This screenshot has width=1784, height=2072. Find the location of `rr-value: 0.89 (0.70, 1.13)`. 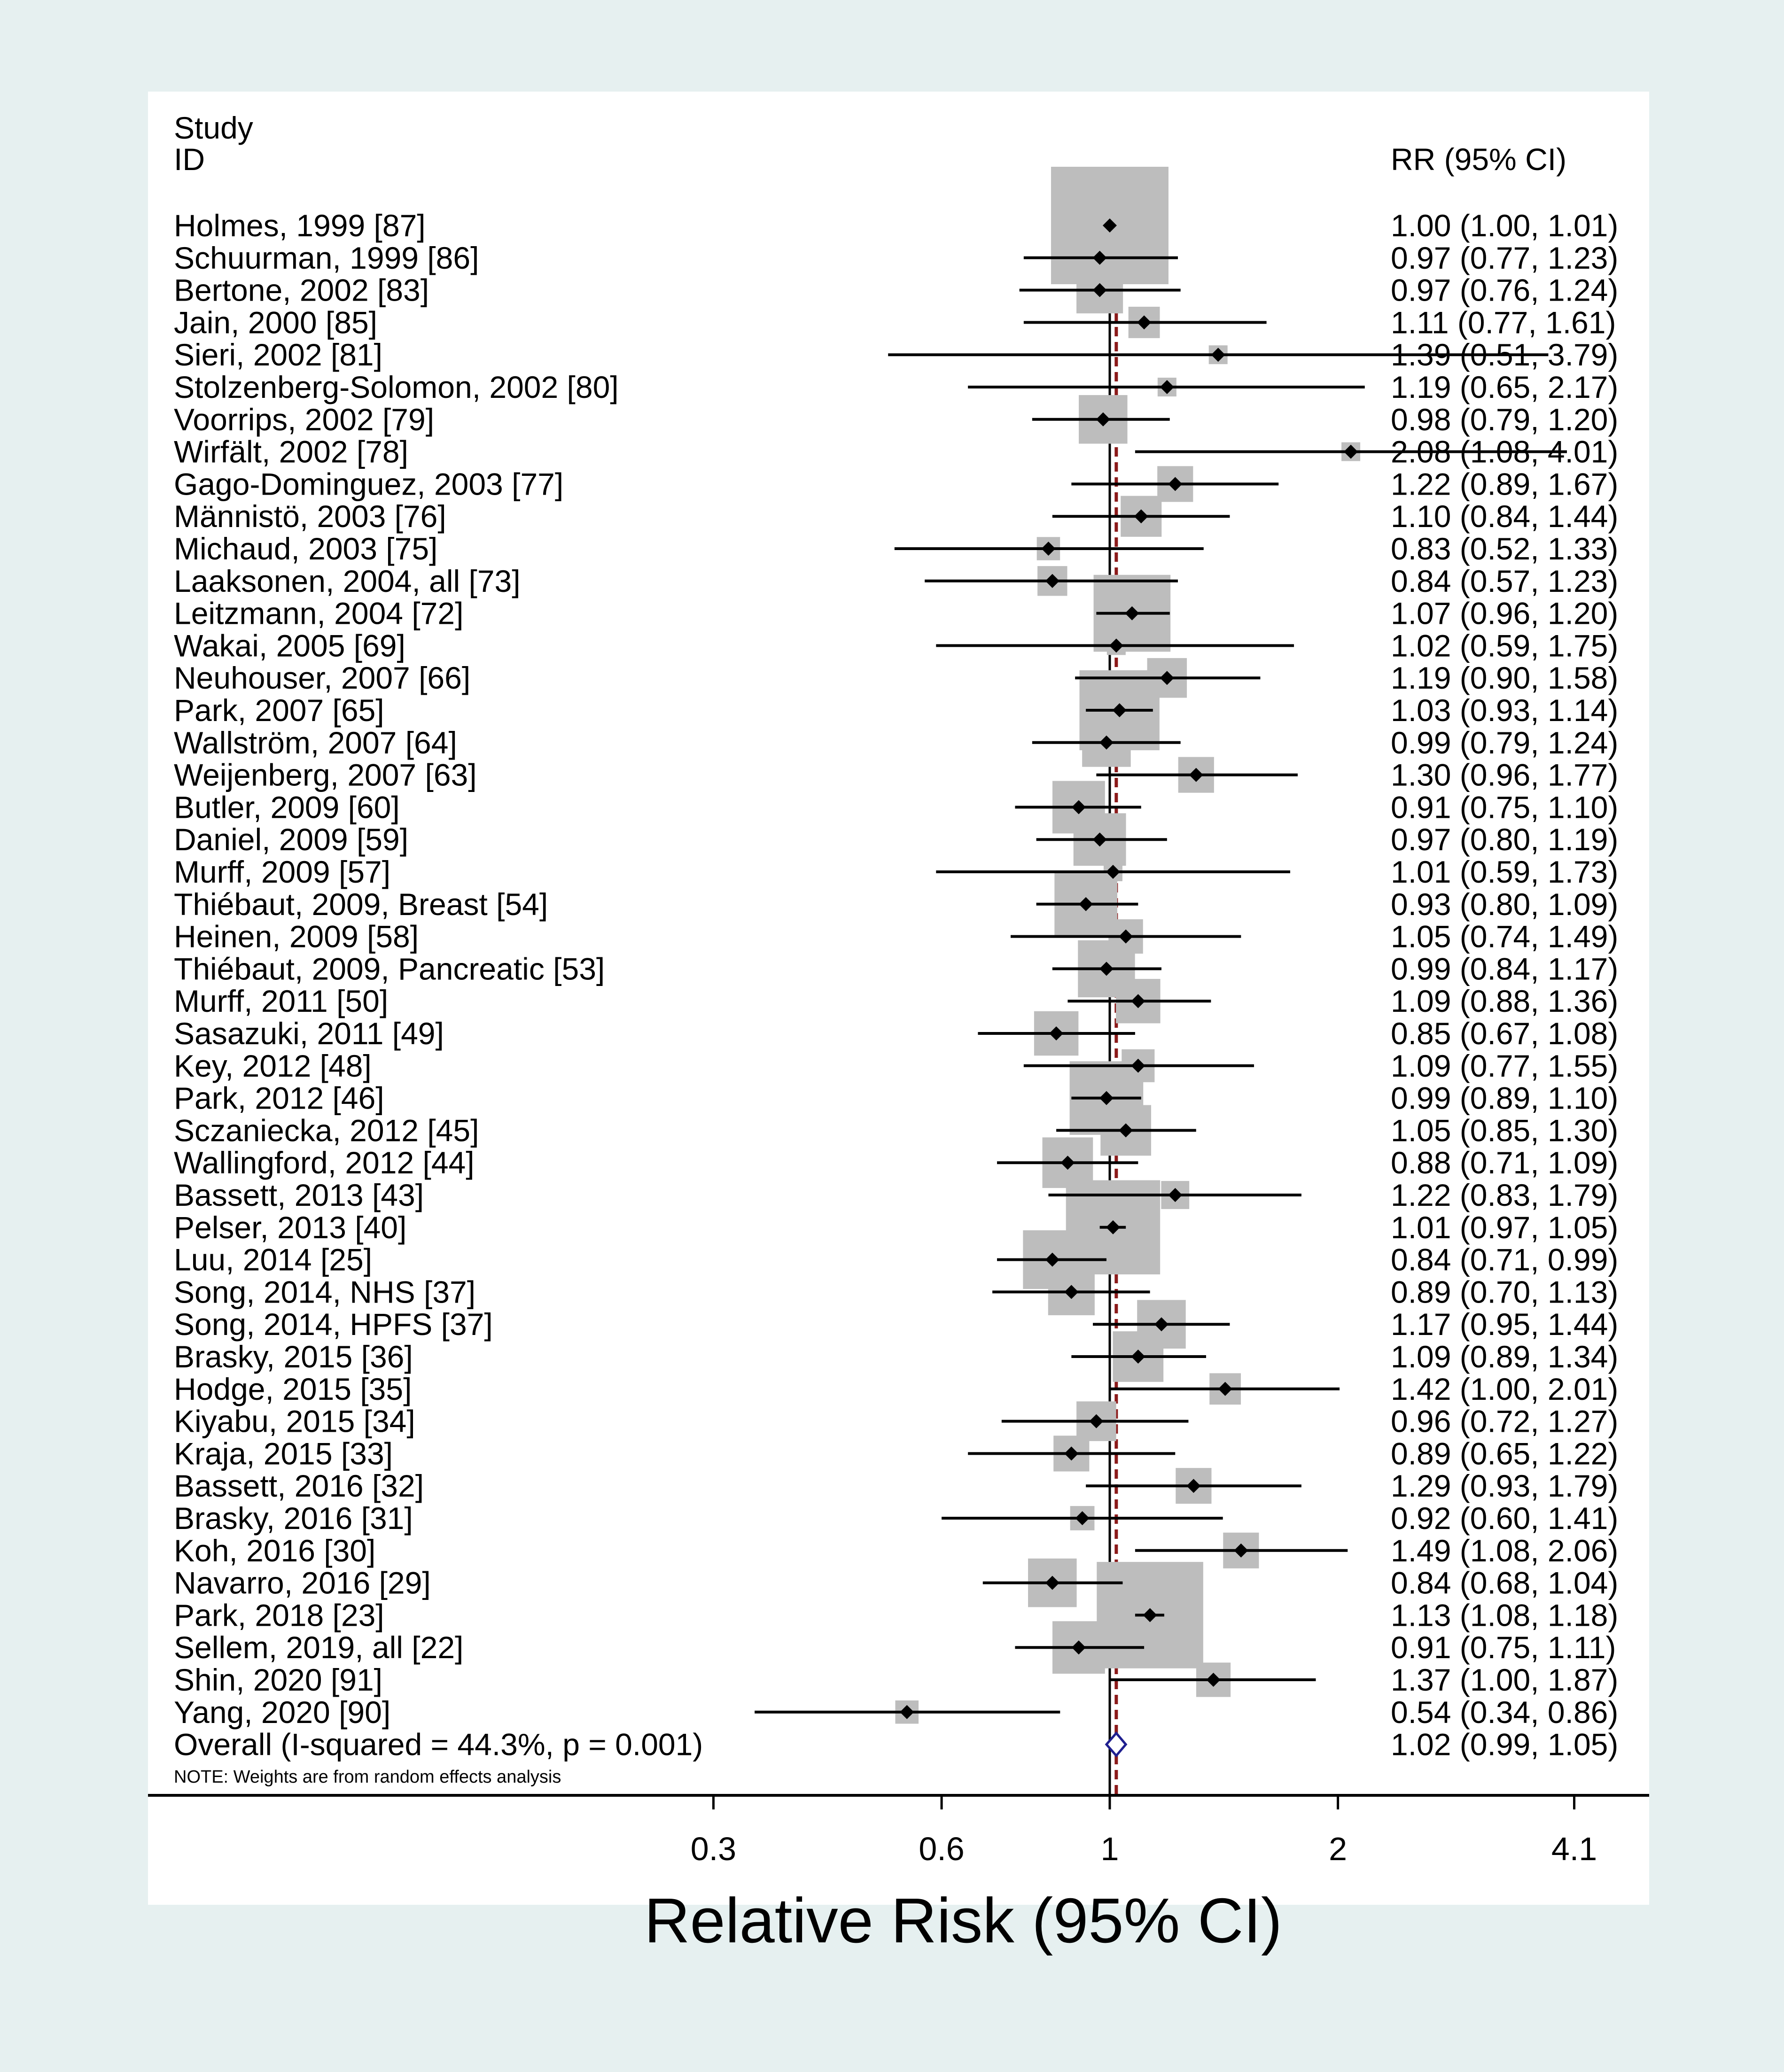

rr-value: 0.89 (0.70, 1.13) is located at coordinates (1504, 1291).